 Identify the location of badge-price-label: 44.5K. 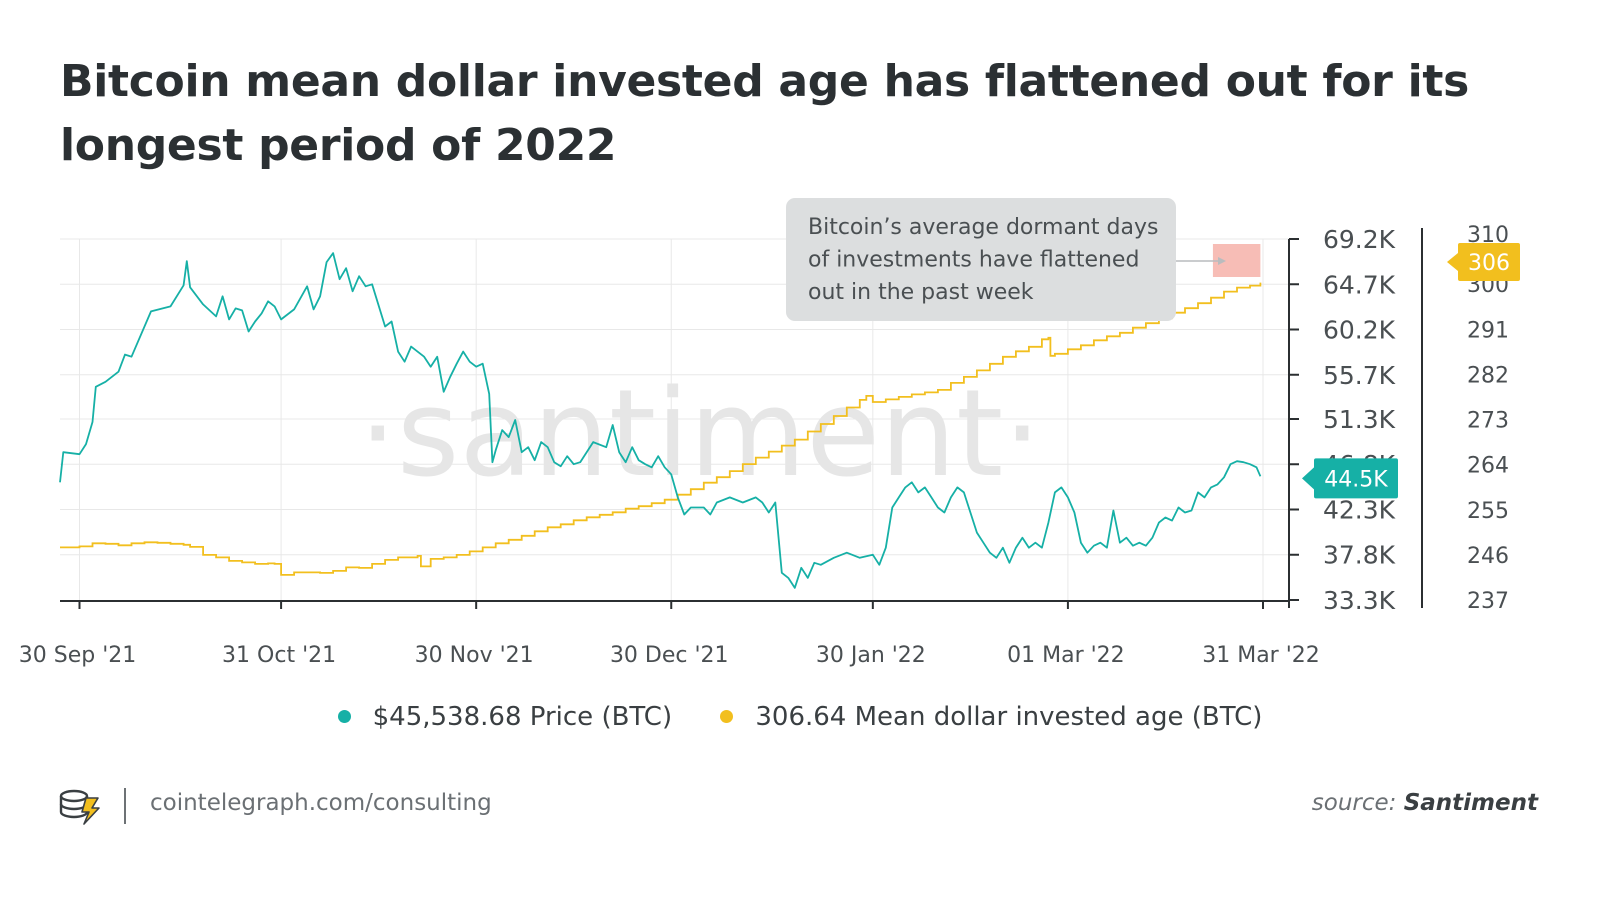
(1356, 479).